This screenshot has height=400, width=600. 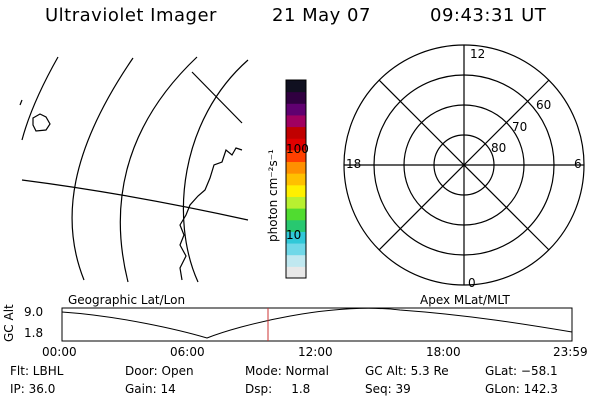 I want to click on lat-label-80: 80, so click(x=499, y=148).